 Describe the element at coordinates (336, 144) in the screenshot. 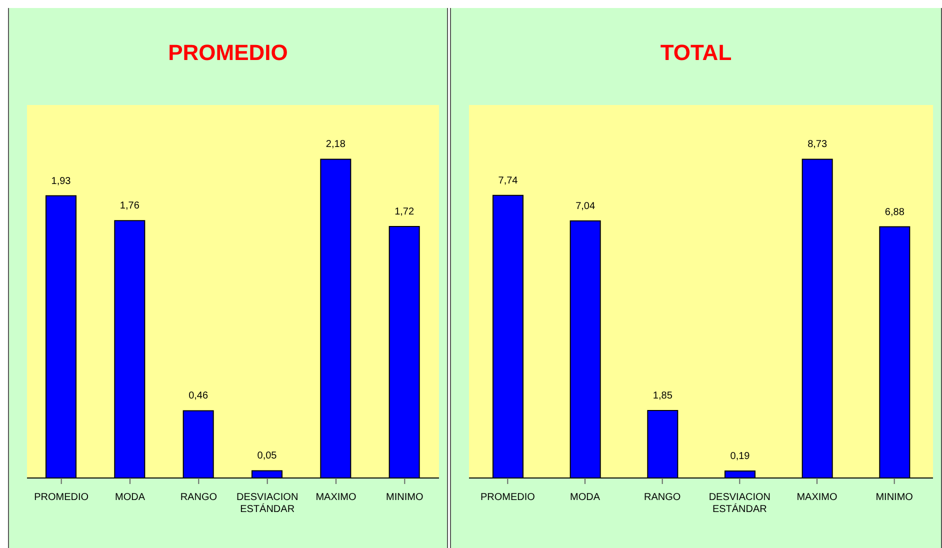

I see `data-label: 2,18` at that location.